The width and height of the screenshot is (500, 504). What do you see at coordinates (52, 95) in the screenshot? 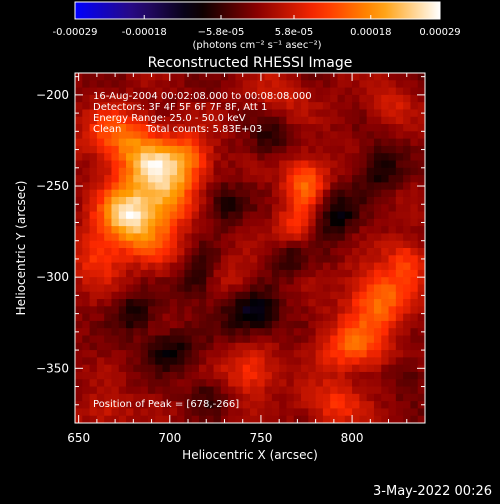
I see `y-tick-label: −200` at bounding box center [52, 95].